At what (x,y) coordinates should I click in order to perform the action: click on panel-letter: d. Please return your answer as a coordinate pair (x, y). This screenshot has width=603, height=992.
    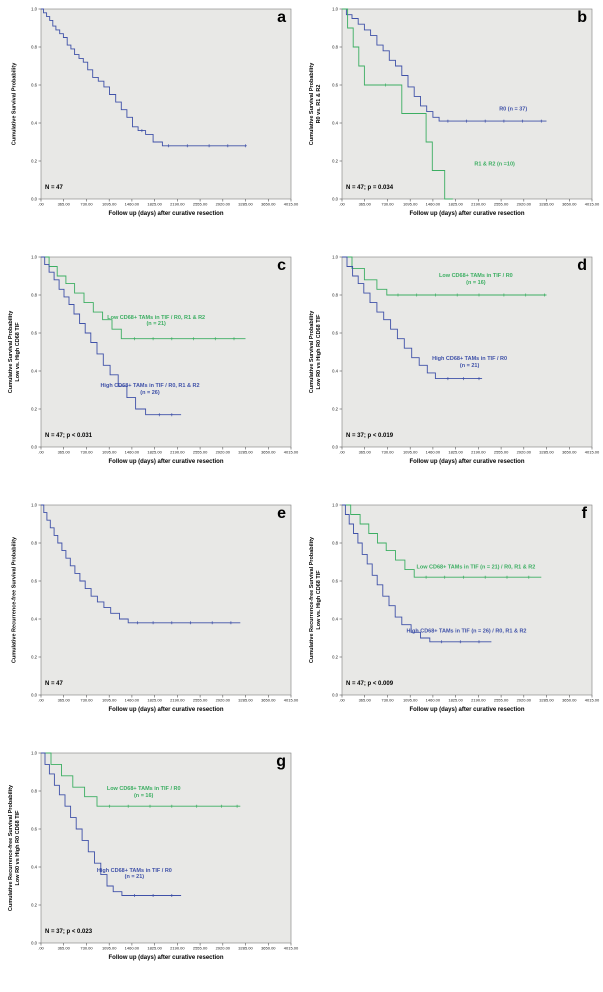
    Looking at the image, I should click on (582, 265).